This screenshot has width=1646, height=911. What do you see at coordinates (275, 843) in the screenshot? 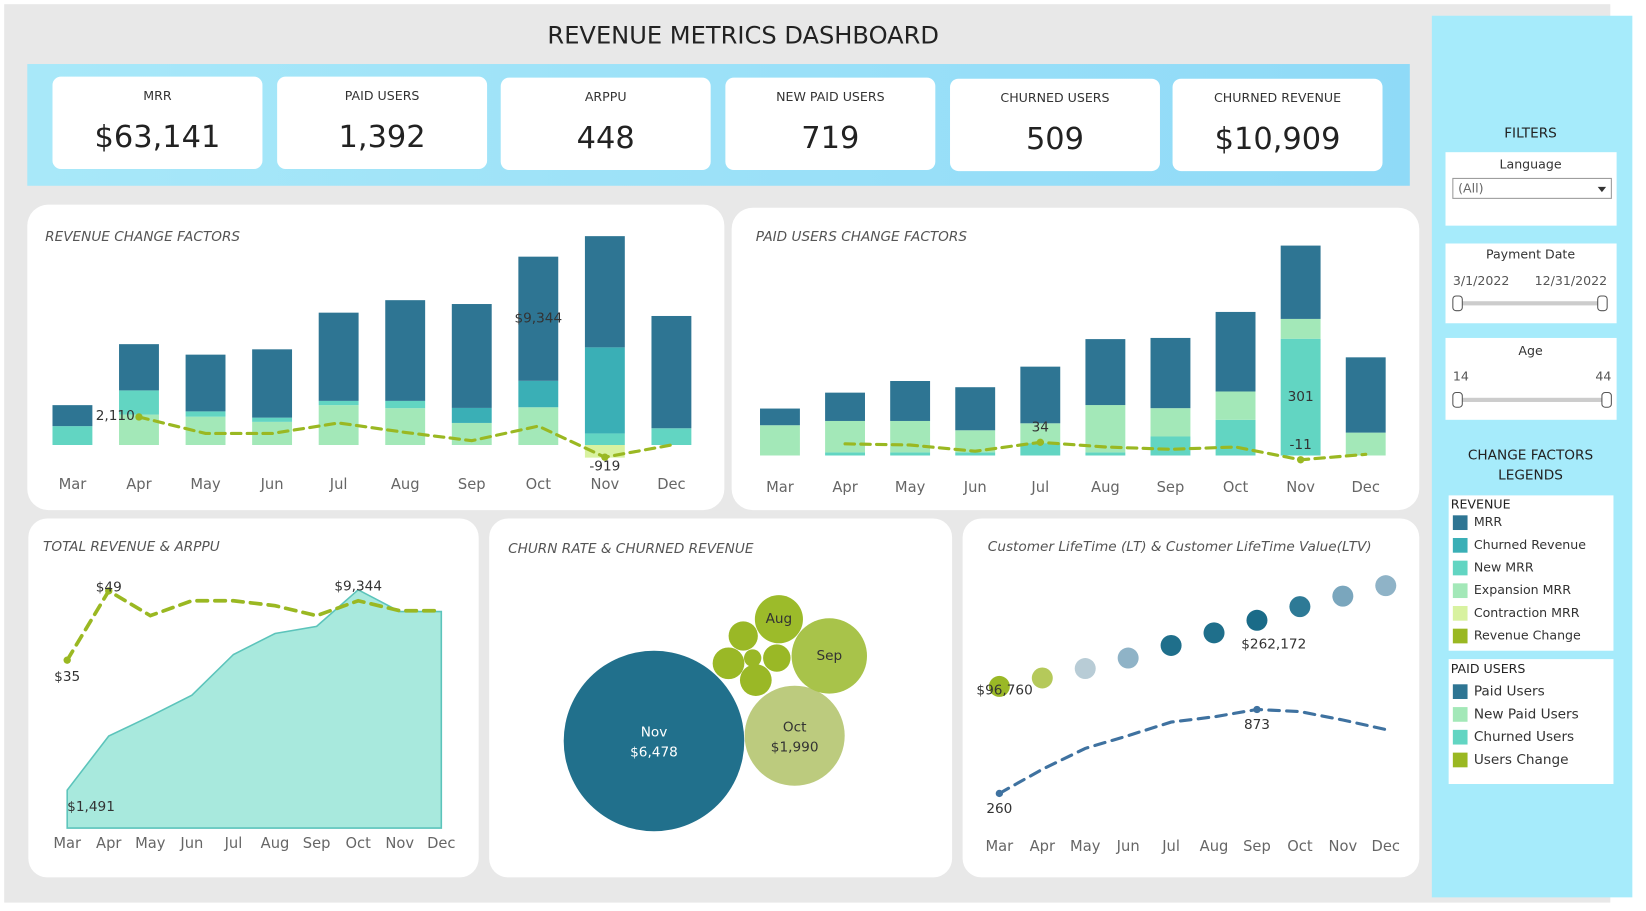
I see `x-tick-label: Aug` at bounding box center [275, 843].